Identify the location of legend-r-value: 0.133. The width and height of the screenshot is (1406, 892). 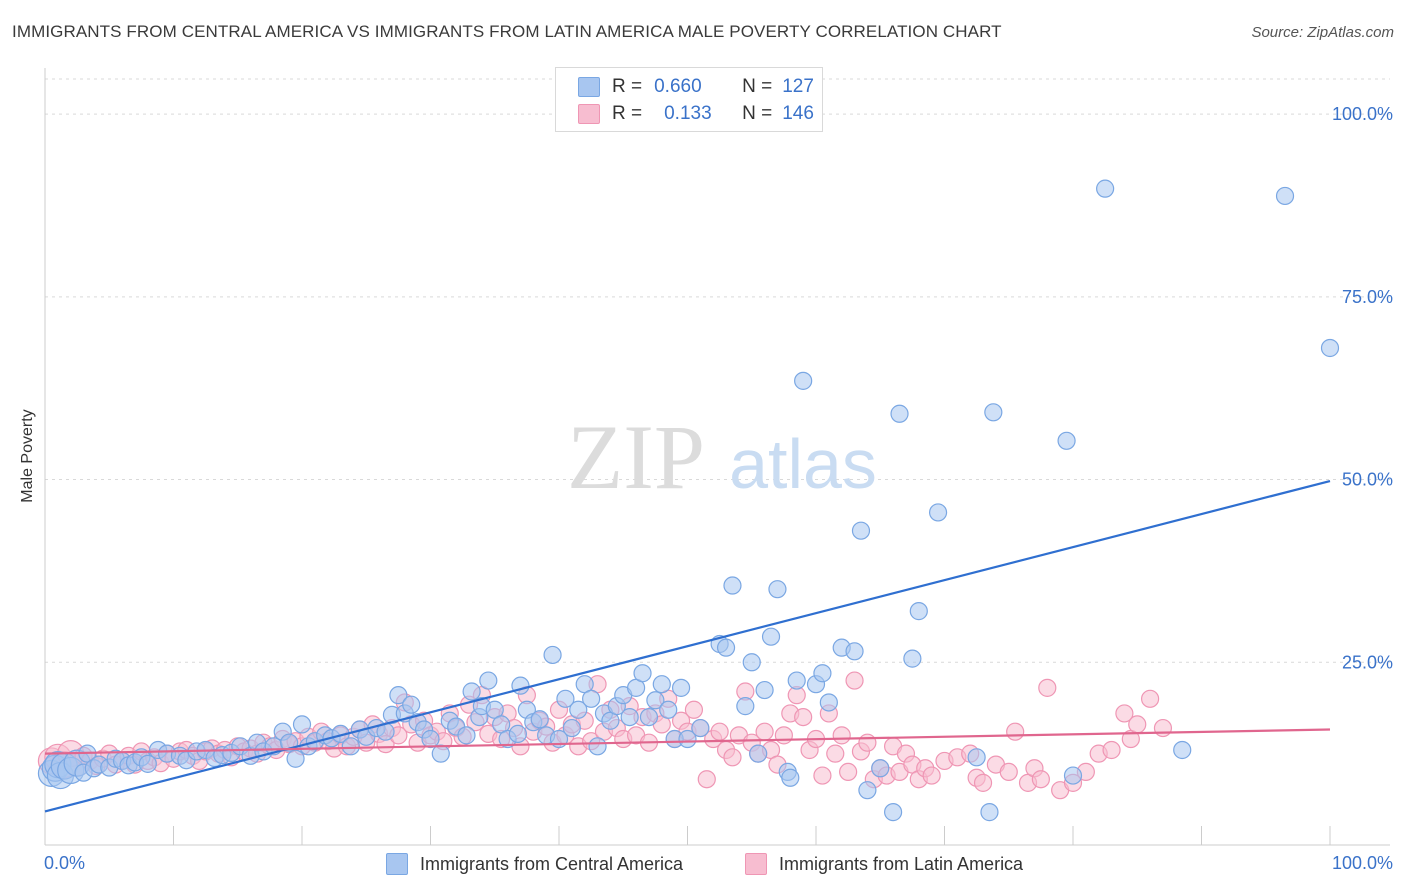
(688, 113).